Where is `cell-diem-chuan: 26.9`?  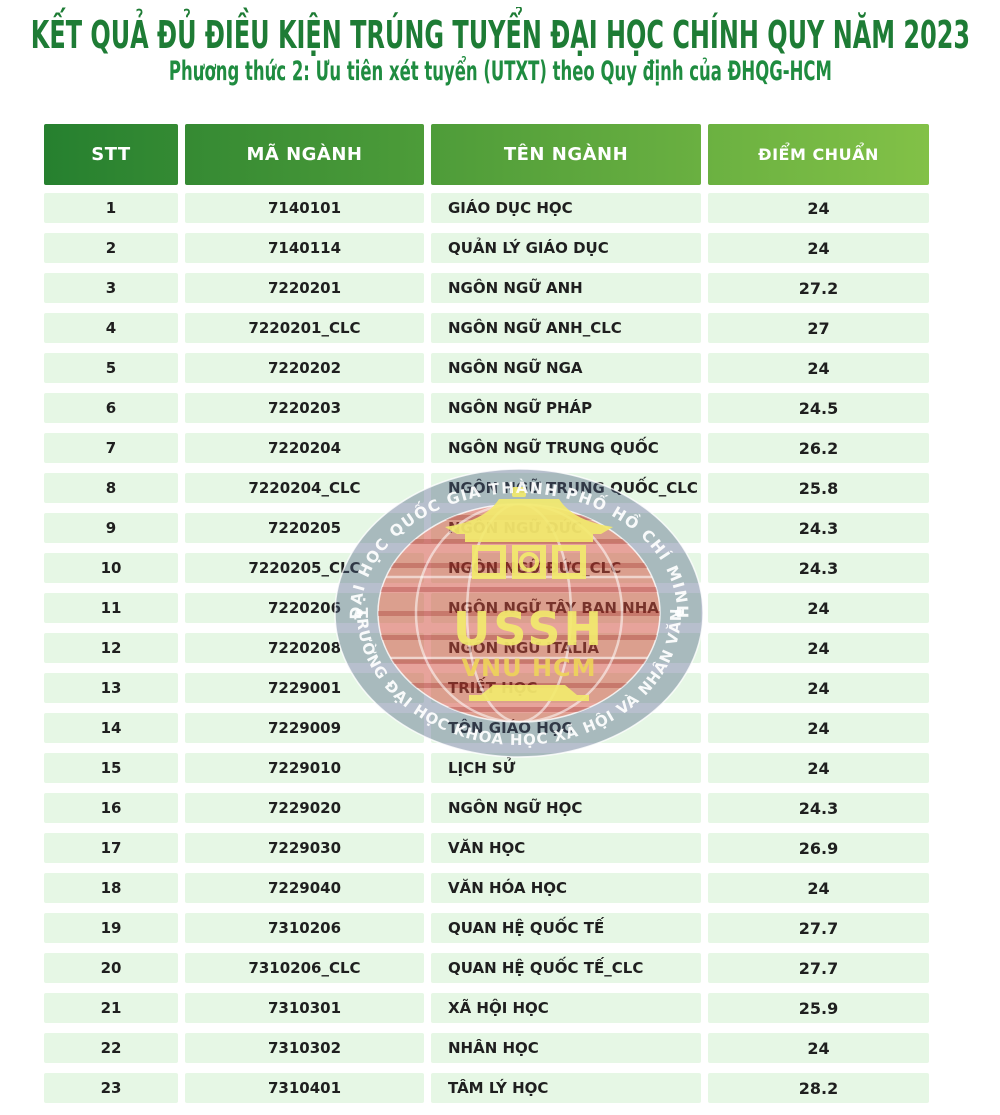
cell-diem-chuan: 26.9 is located at coordinates (818, 848).